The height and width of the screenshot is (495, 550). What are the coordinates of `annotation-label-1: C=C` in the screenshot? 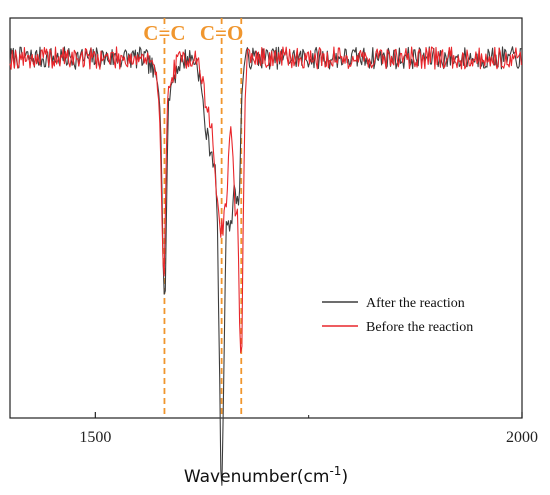 It's located at (164, 33).